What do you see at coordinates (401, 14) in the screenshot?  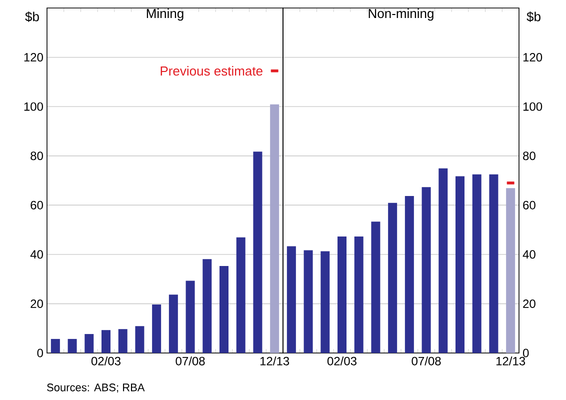 I see `chart-title: Non-mining` at bounding box center [401, 14].